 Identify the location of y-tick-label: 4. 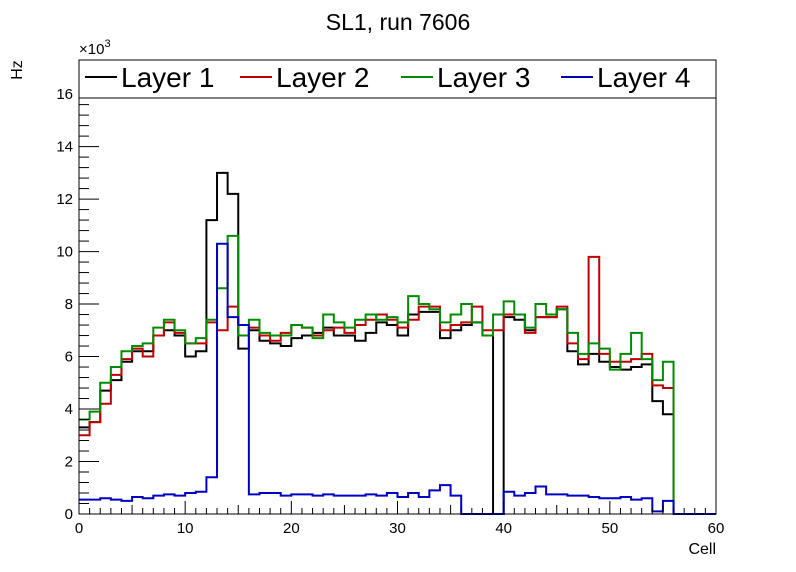
(69, 409).